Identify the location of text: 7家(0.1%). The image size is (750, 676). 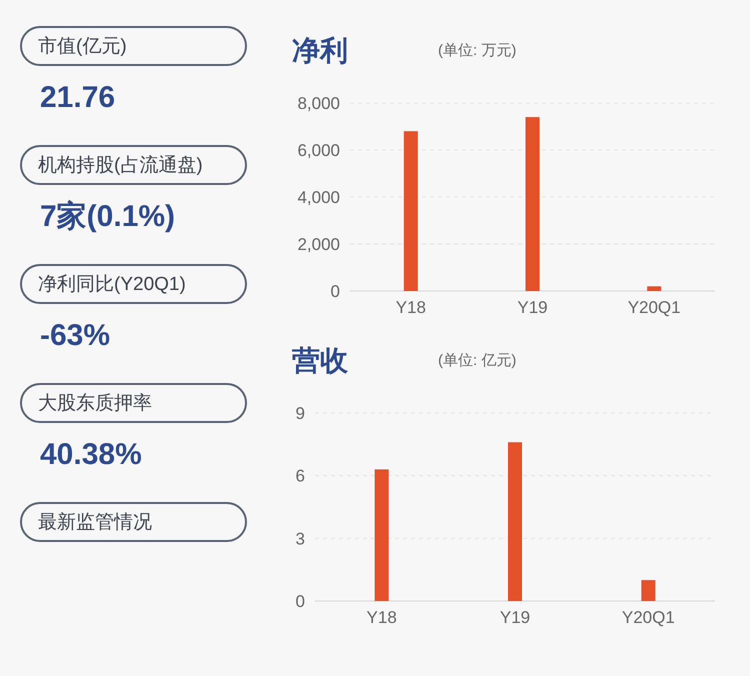
(108, 216).